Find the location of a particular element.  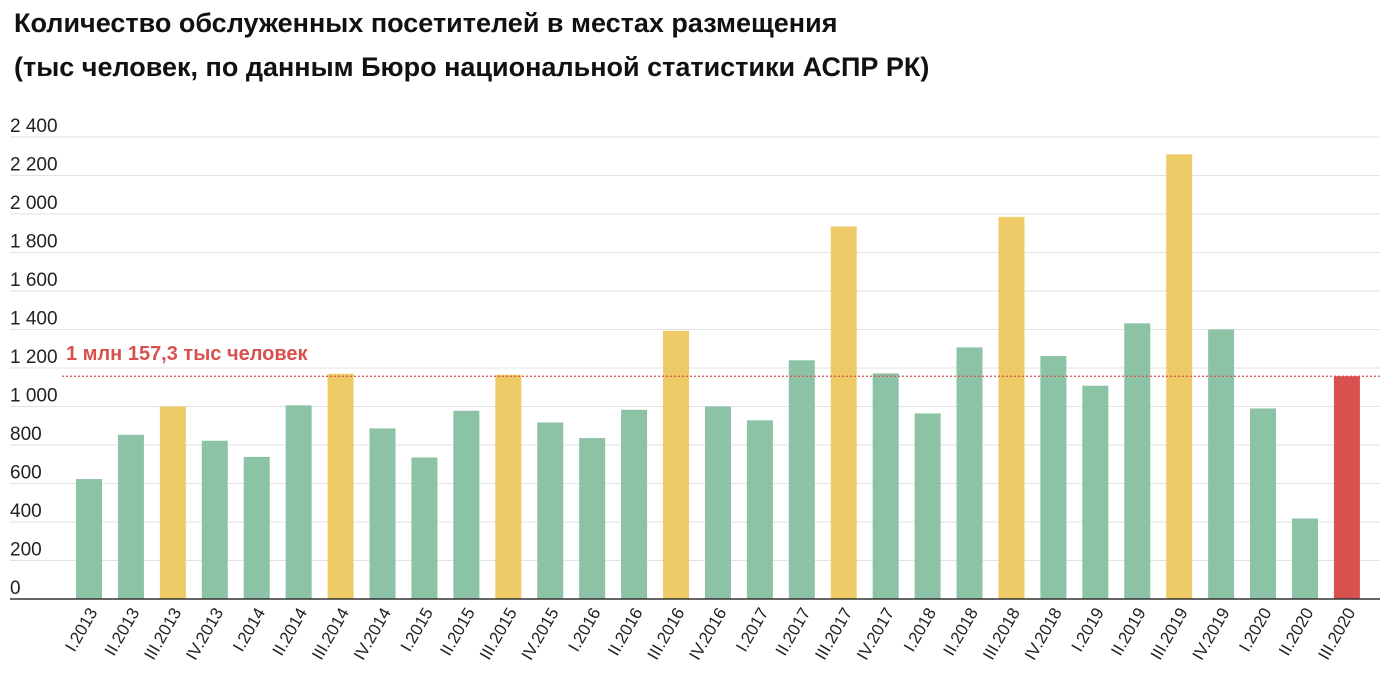

x-tick-label: II.2014 is located at coordinates (290, 632).